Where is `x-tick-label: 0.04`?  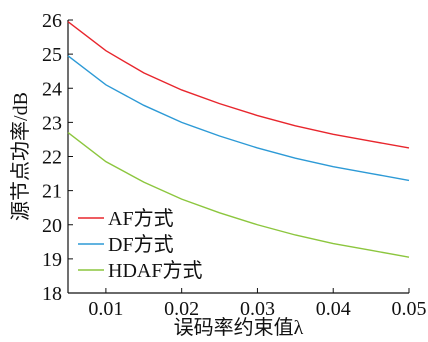 x-tick-label: 0.04 is located at coordinates (333, 309).